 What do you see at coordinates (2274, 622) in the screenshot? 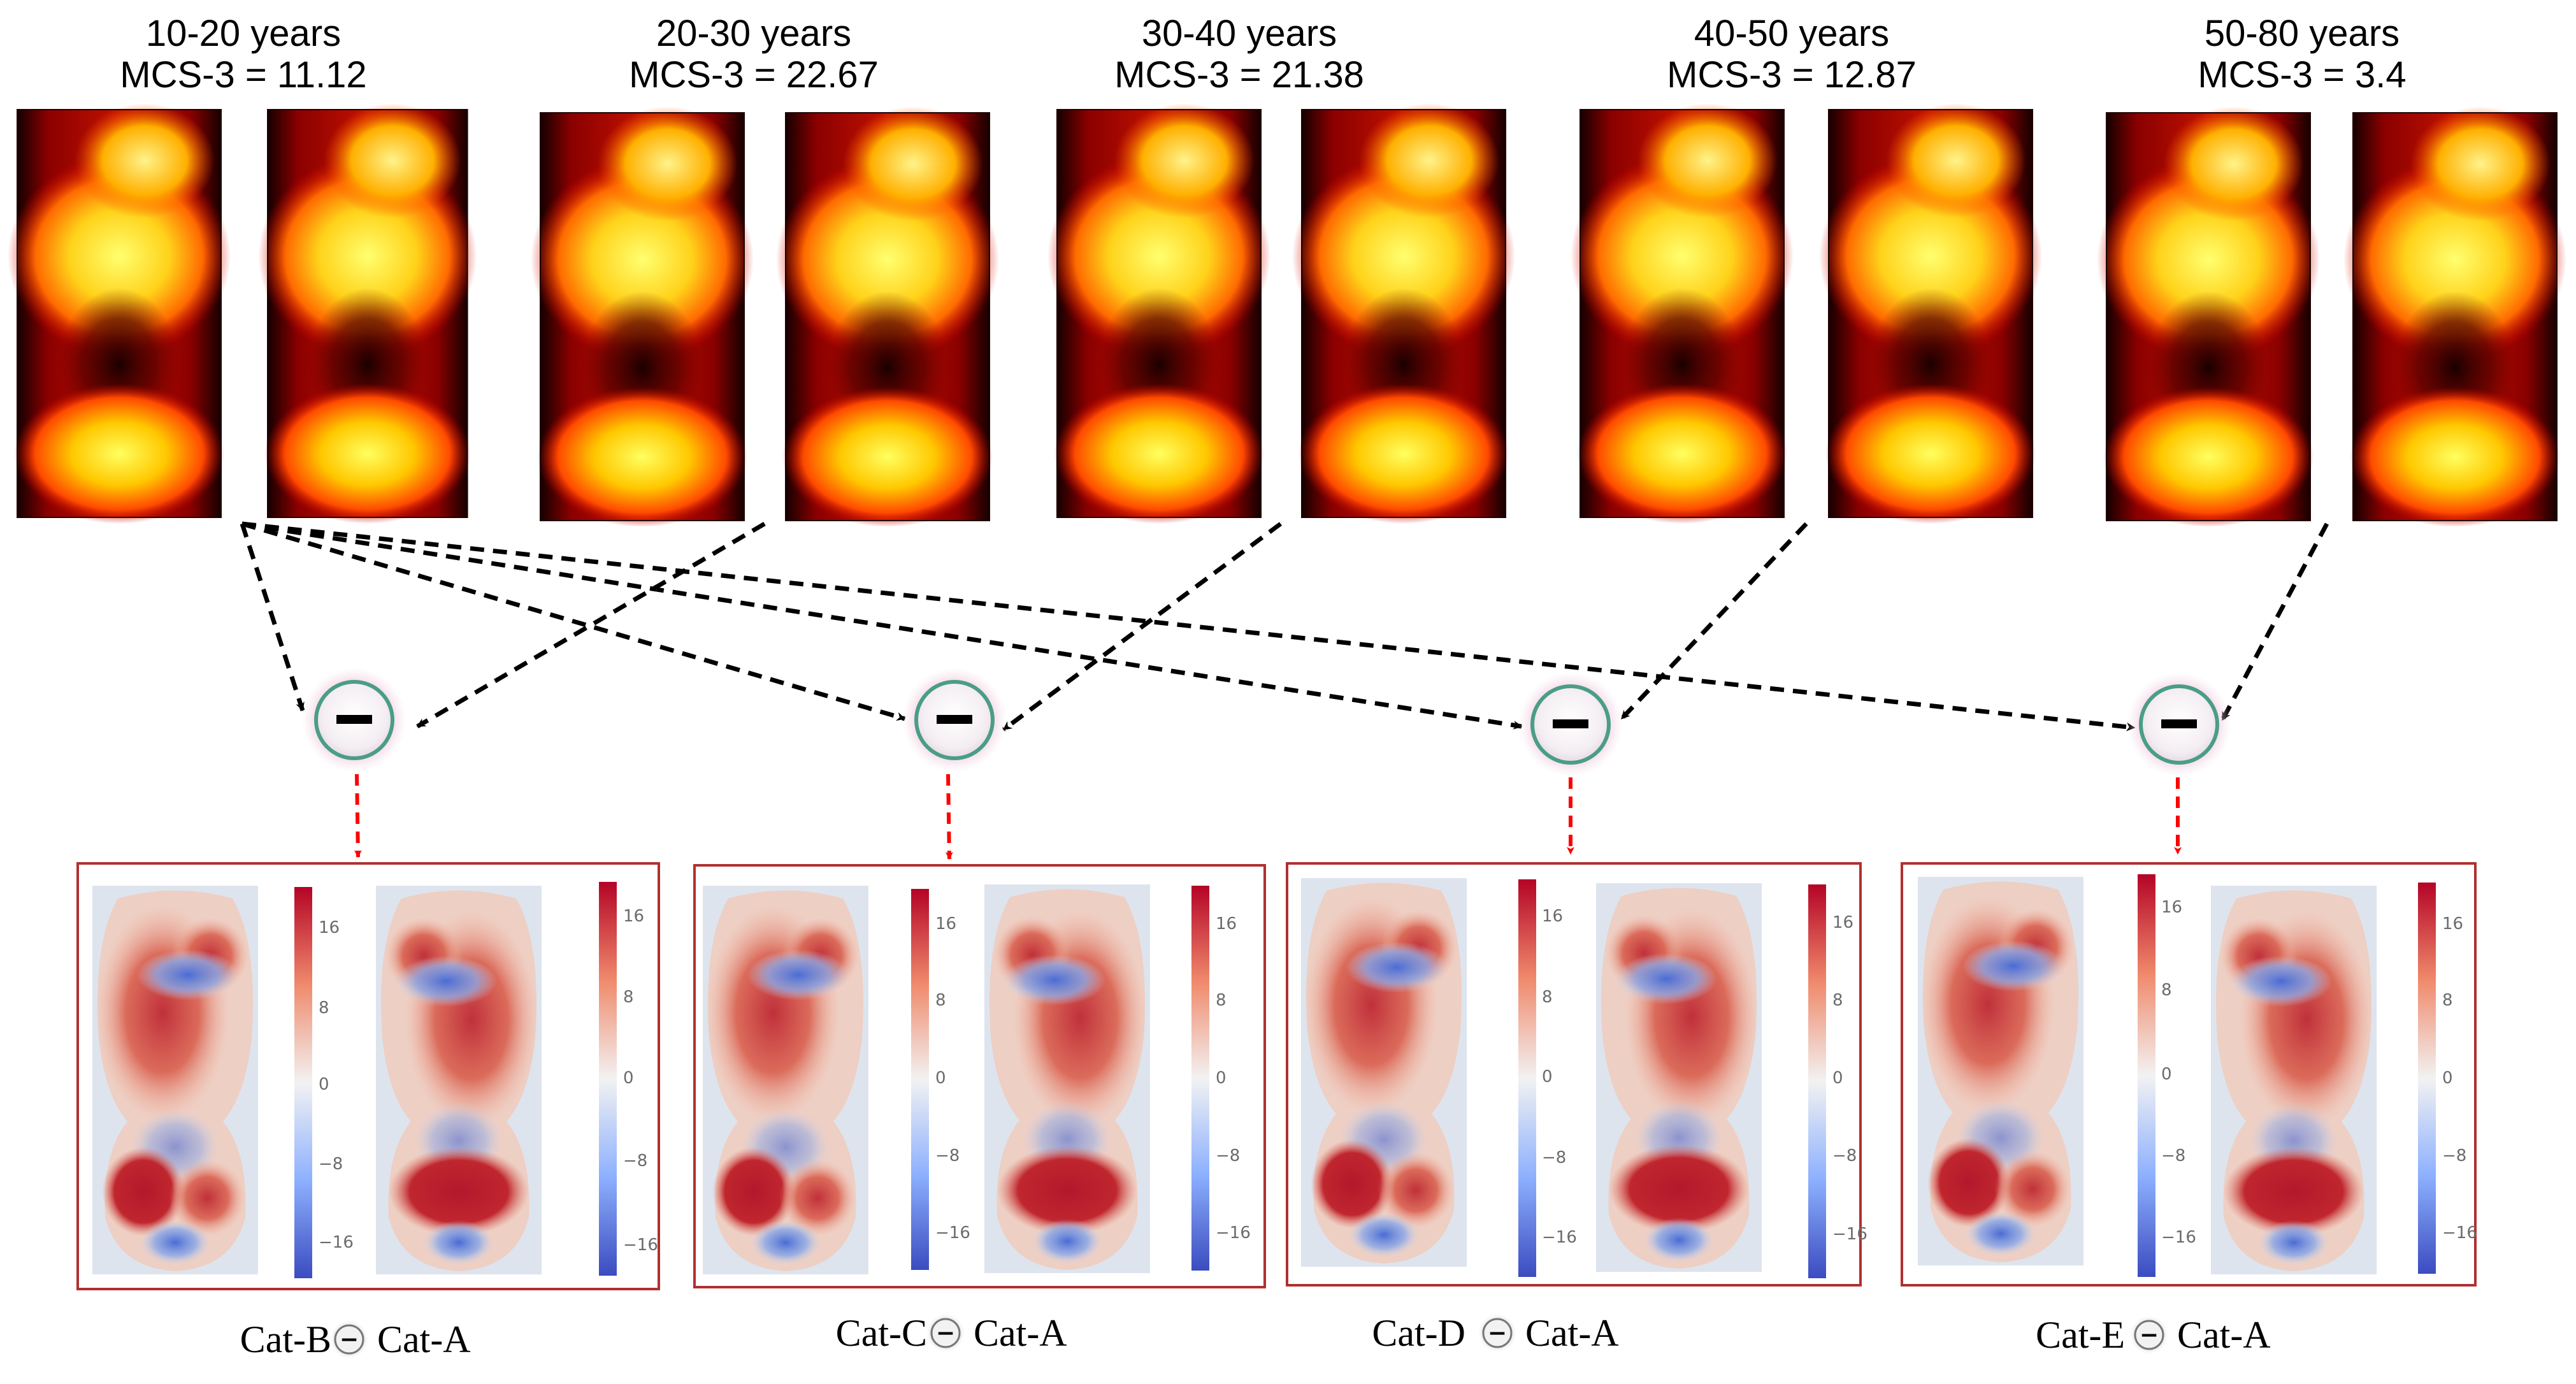
I see `arrow-catE-to-op4` at bounding box center [2274, 622].